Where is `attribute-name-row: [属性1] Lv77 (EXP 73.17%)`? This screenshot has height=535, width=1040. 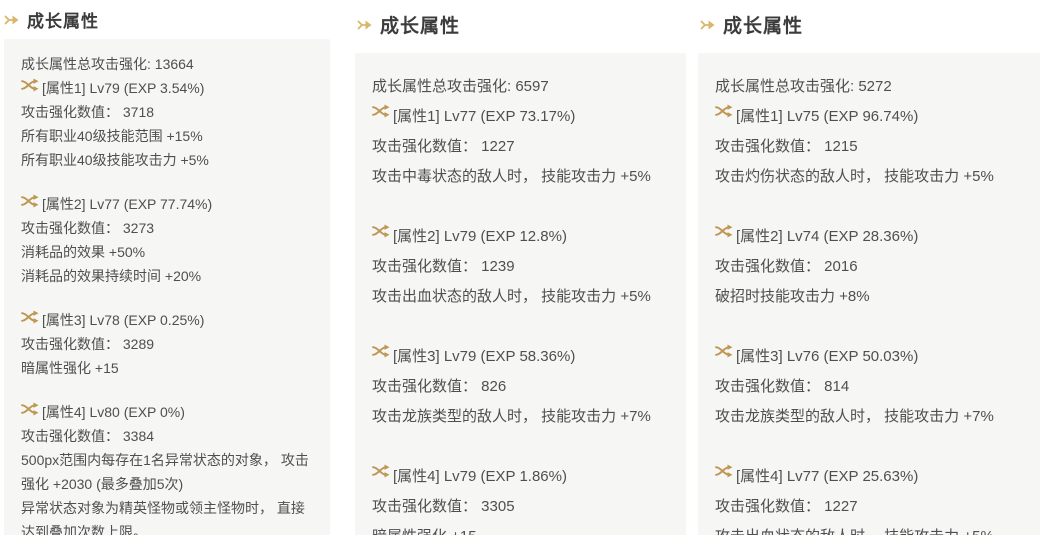
attribute-name-row: [属性1] Lv77 (EXP 73.17%) is located at coordinates (522, 117).